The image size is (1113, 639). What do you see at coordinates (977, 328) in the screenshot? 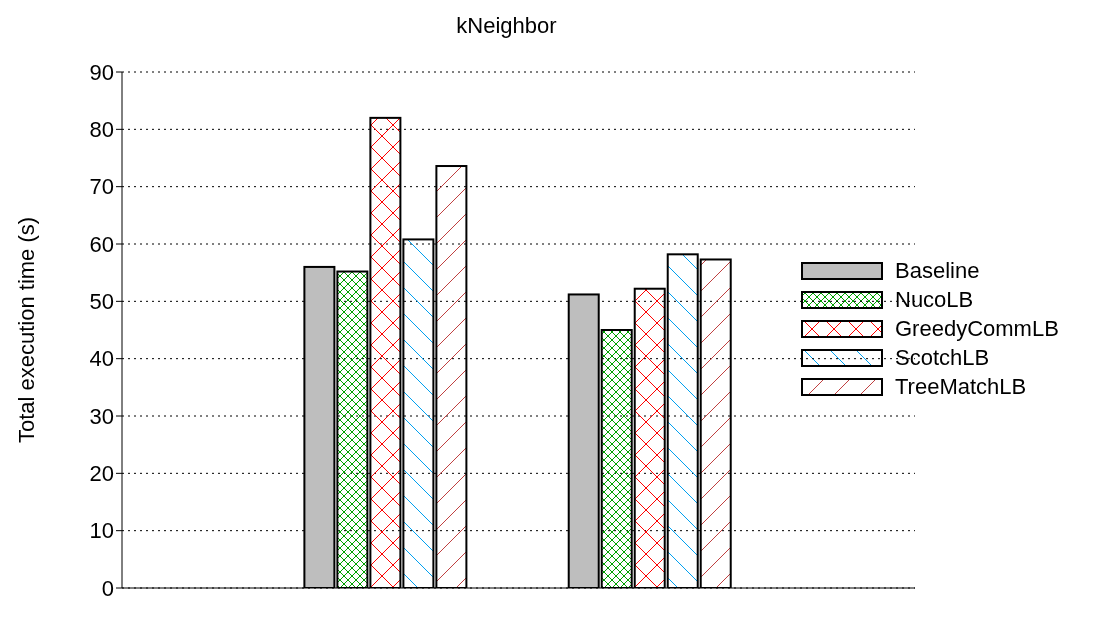
I see `legend-label: GreedyCommLB` at bounding box center [977, 328].